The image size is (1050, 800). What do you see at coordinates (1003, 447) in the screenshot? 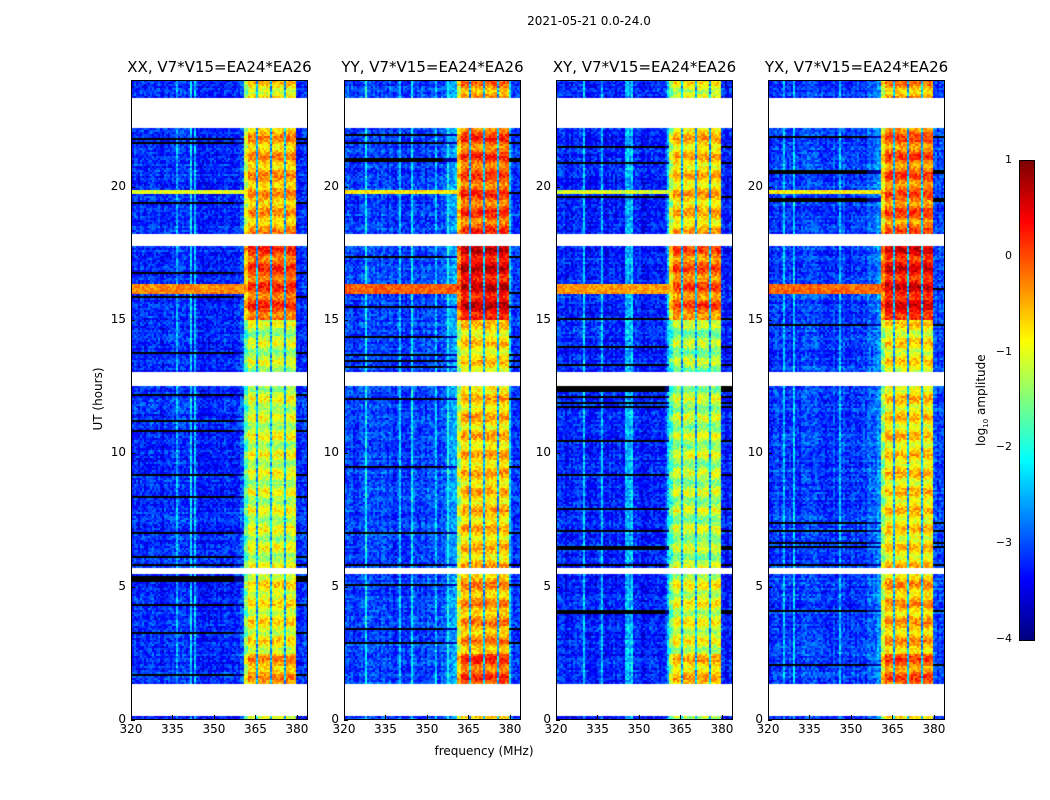
I see `colorbar-tick-label: −2` at bounding box center [1003, 447].